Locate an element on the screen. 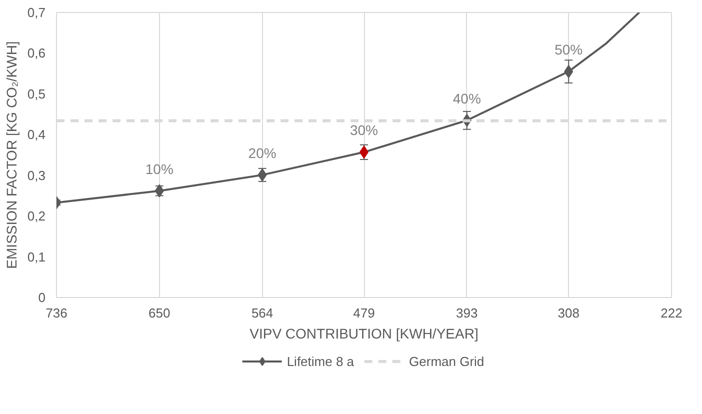 The image size is (702, 414). annotation: 20% is located at coordinates (262, 152).